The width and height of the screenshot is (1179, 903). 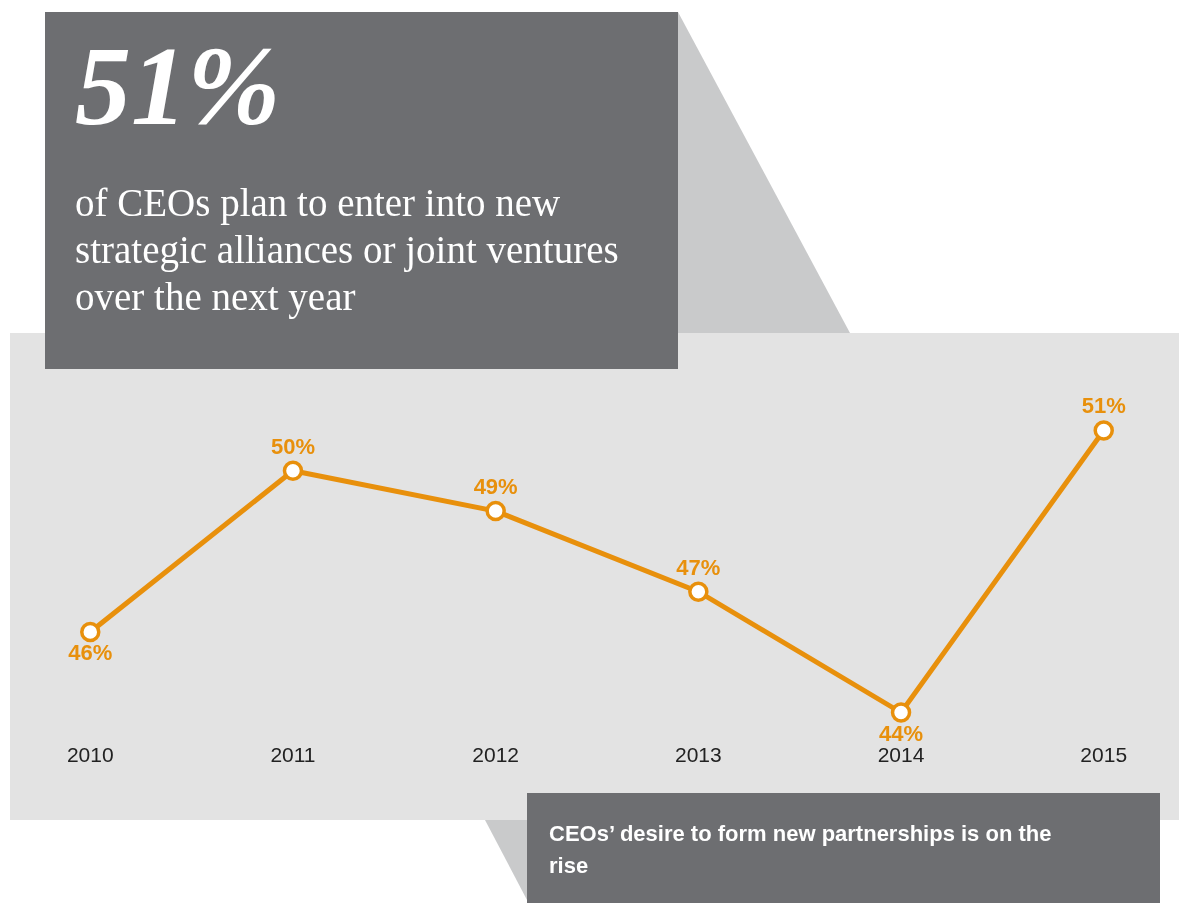 What do you see at coordinates (1103, 406) in the screenshot?
I see `data-label: 51%` at bounding box center [1103, 406].